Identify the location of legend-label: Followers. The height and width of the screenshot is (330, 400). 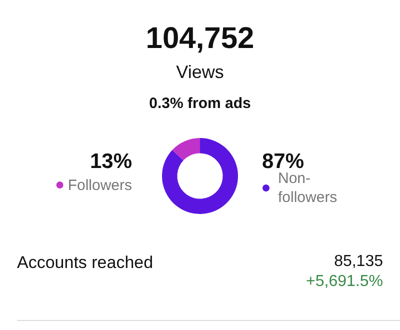
(100, 185).